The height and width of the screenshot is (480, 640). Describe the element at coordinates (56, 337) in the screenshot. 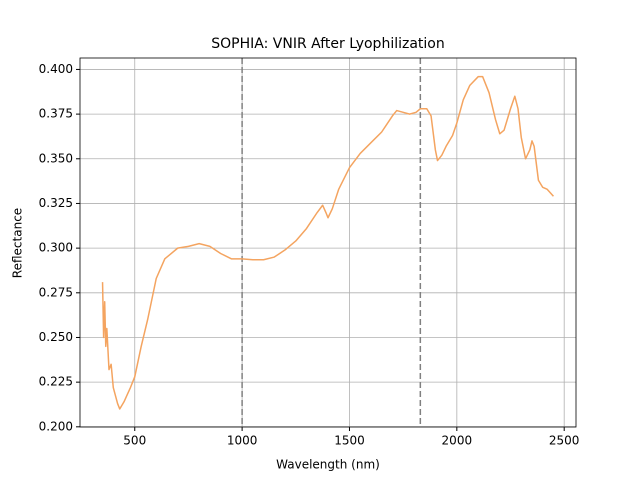

I see `y-tick-label: 0.250` at that location.